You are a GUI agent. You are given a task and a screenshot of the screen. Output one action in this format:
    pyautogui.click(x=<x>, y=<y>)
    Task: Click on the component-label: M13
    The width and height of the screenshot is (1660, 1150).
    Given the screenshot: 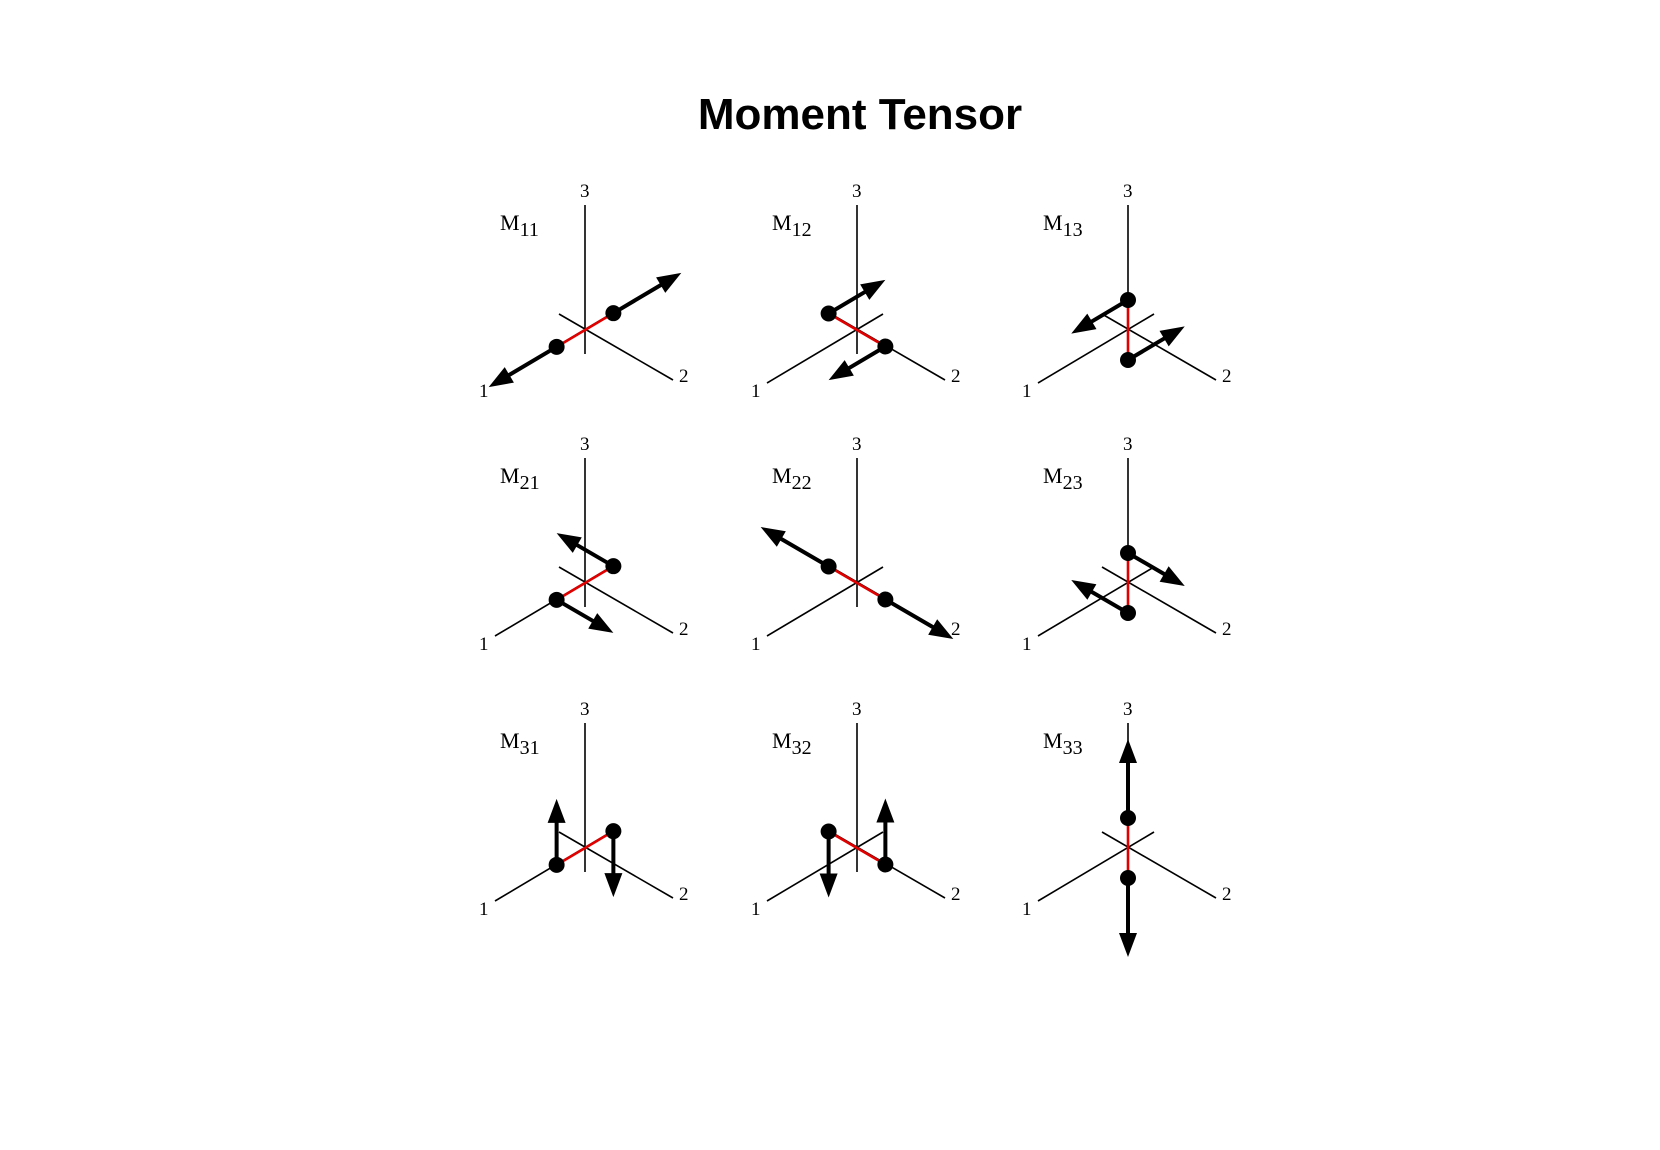 What is the action you would take?
    pyautogui.click(x=1063, y=225)
    